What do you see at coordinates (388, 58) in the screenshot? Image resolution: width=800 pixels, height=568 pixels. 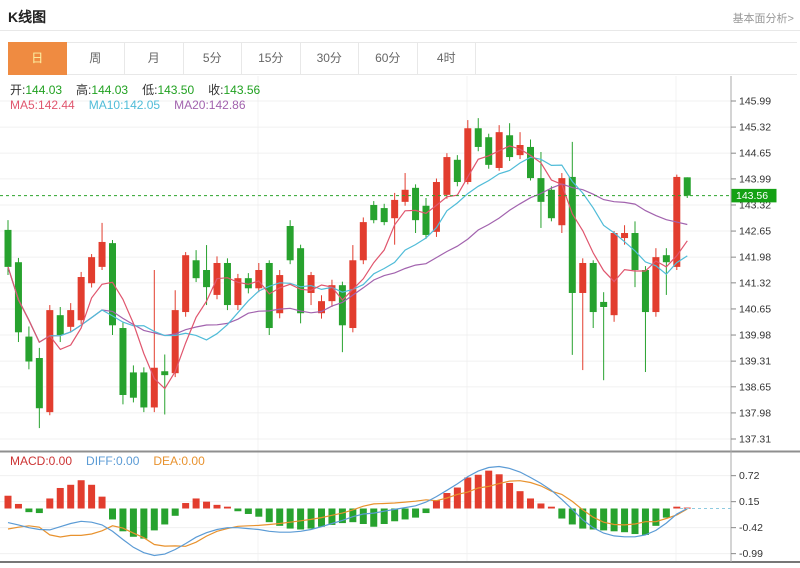 I see `tab-interval-6: 60分` at bounding box center [388, 58].